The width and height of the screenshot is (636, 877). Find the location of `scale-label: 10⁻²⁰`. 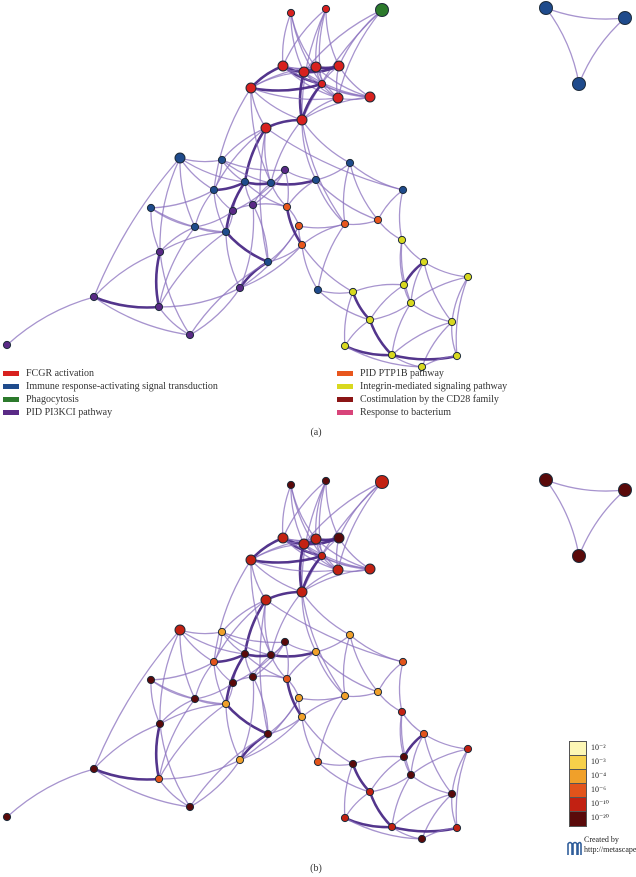

scale-label: 10⁻²⁰ is located at coordinates (600, 817).